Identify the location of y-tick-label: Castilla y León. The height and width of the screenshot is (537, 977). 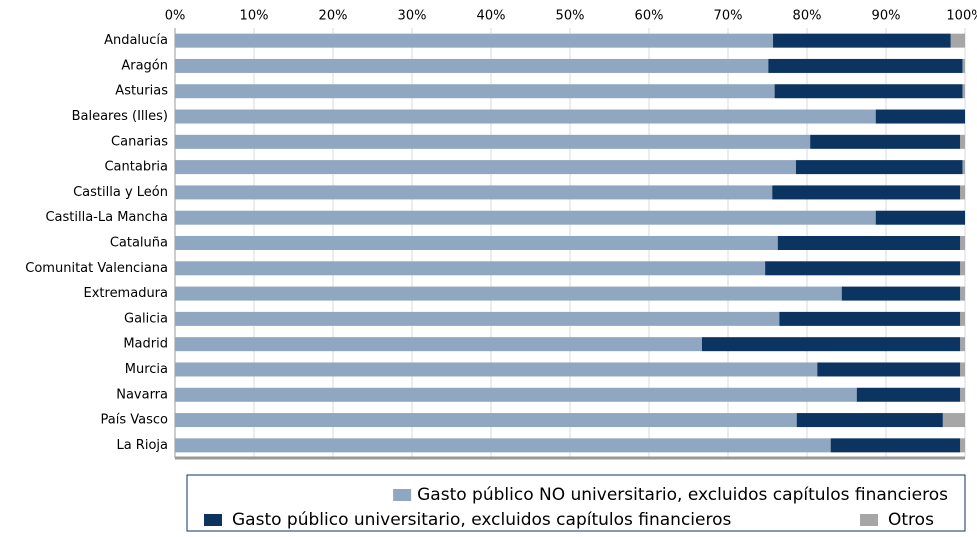
(120, 192).